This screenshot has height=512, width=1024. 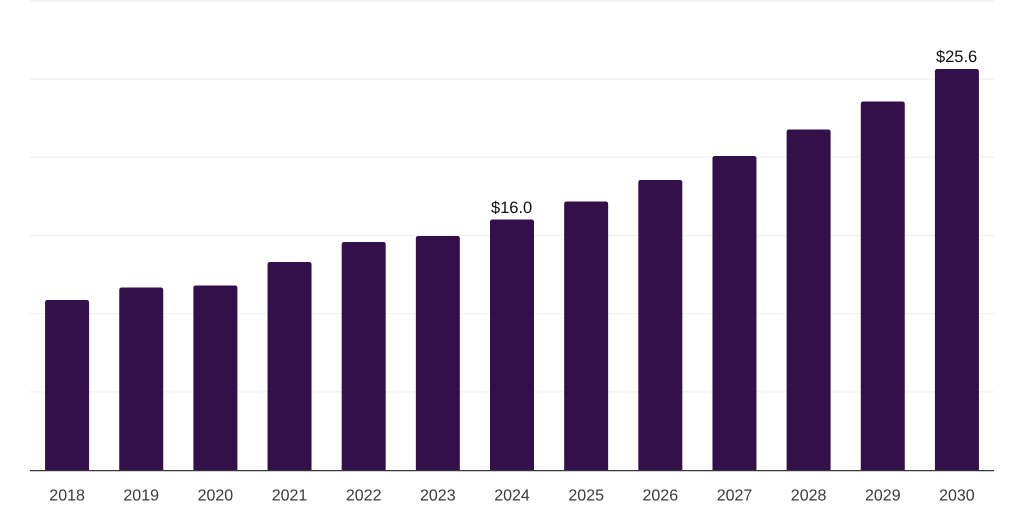 I want to click on svg-text: 2030, so click(x=957, y=495).